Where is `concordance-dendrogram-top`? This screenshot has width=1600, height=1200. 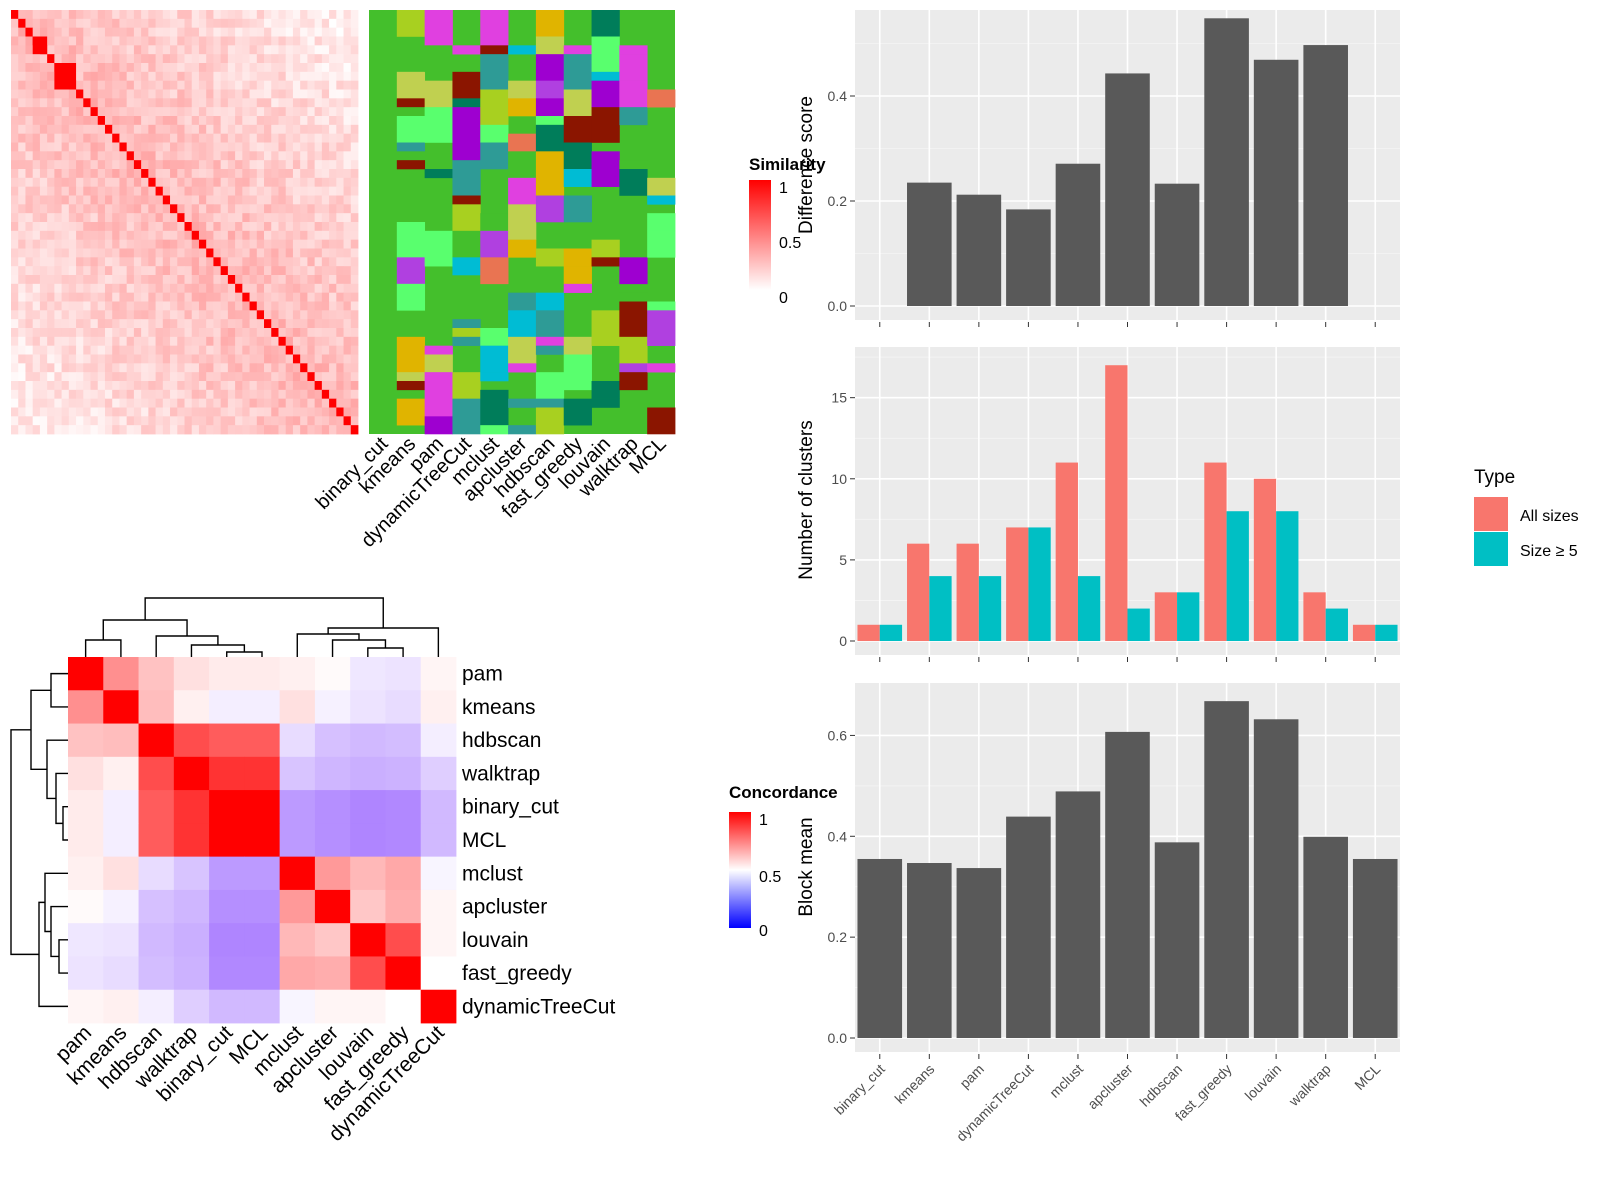 concordance-dendrogram-top is located at coordinates (262, 627).